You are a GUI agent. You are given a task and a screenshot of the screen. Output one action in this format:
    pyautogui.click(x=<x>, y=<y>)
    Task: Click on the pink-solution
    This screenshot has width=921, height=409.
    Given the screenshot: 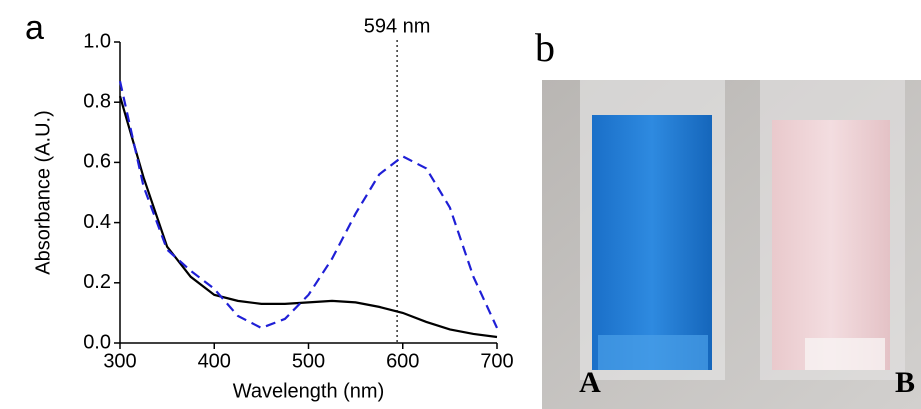 What is the action you would take?
    pyautogui.click(x=831, y=245)
    